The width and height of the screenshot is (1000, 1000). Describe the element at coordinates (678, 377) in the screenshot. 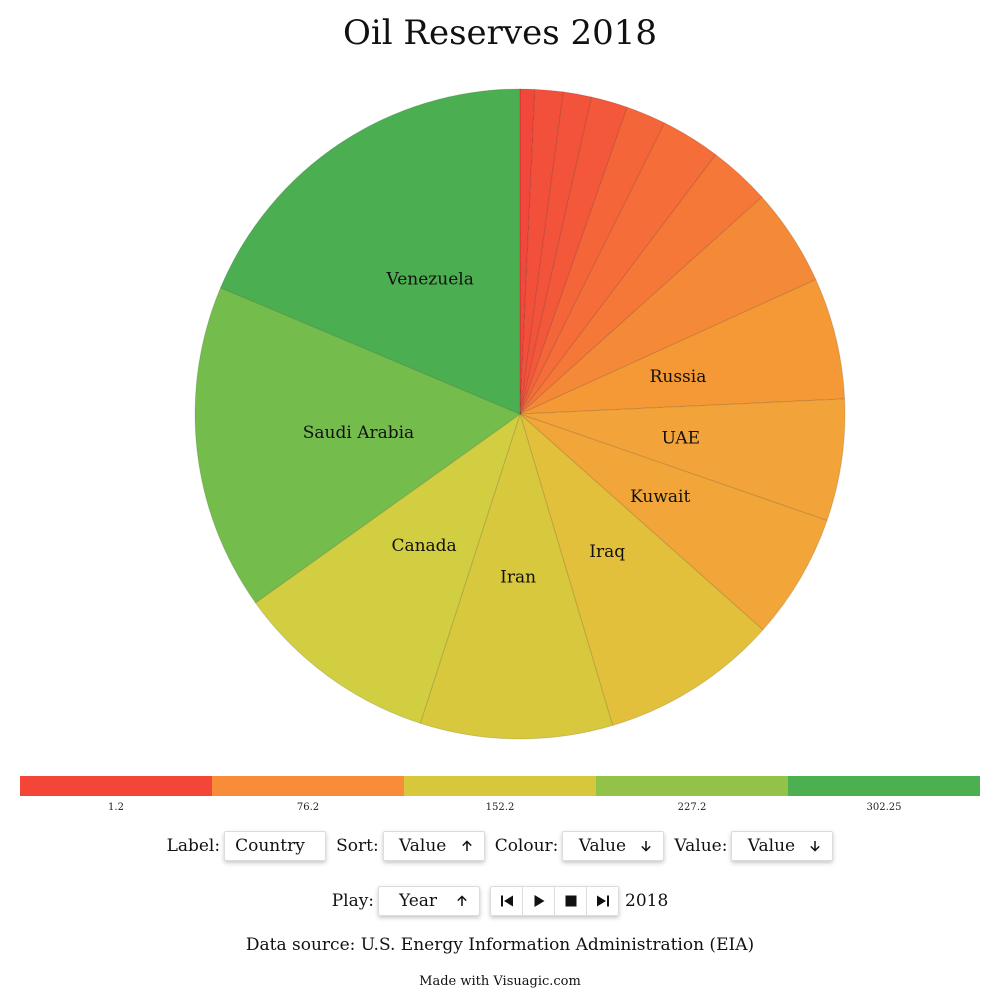

I see `slice-label: Russia` at that location.